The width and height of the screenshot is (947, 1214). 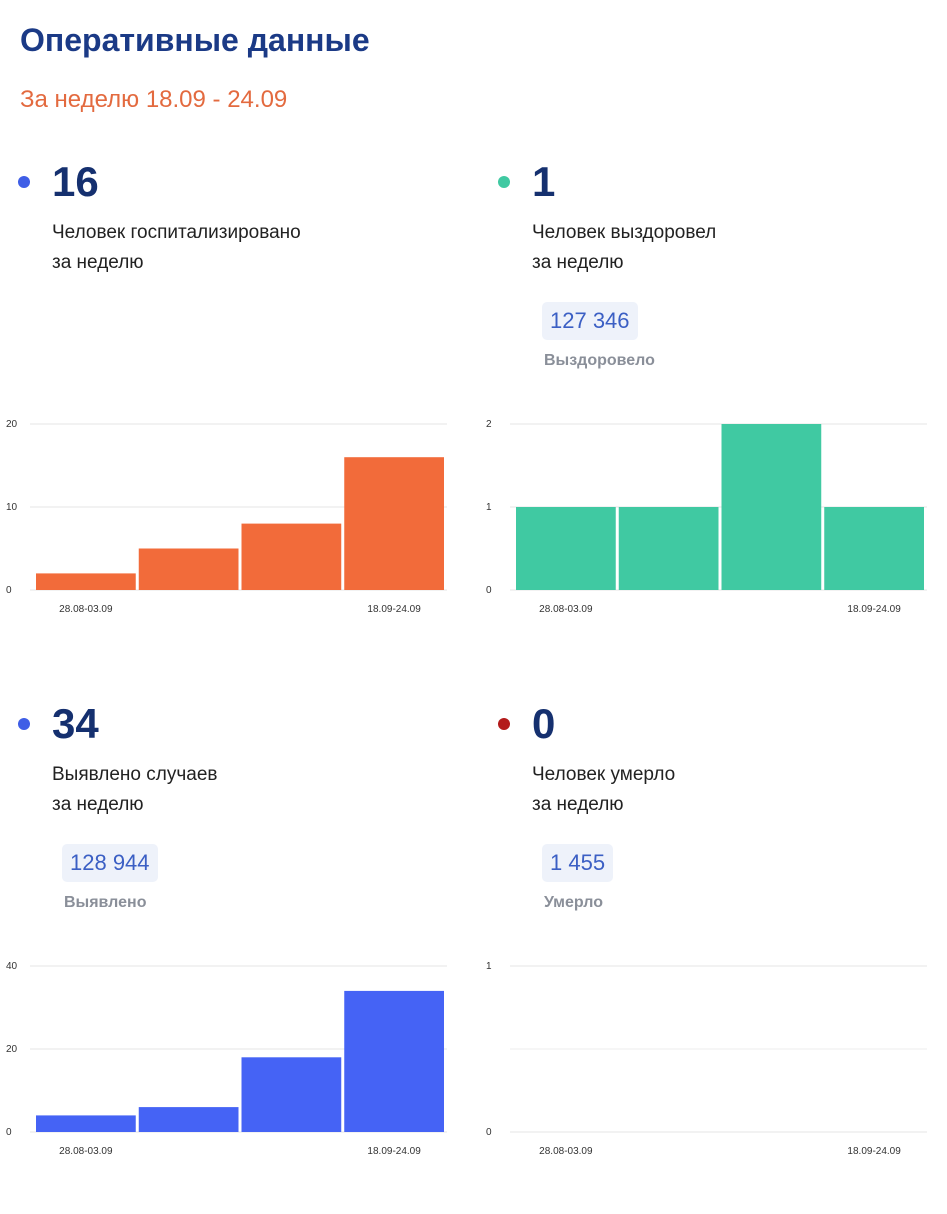 What do you see at coordinates (110, 863) in the screenshot?
I see `detected-total-badge: 128 944` at bounding box center [110, 863].